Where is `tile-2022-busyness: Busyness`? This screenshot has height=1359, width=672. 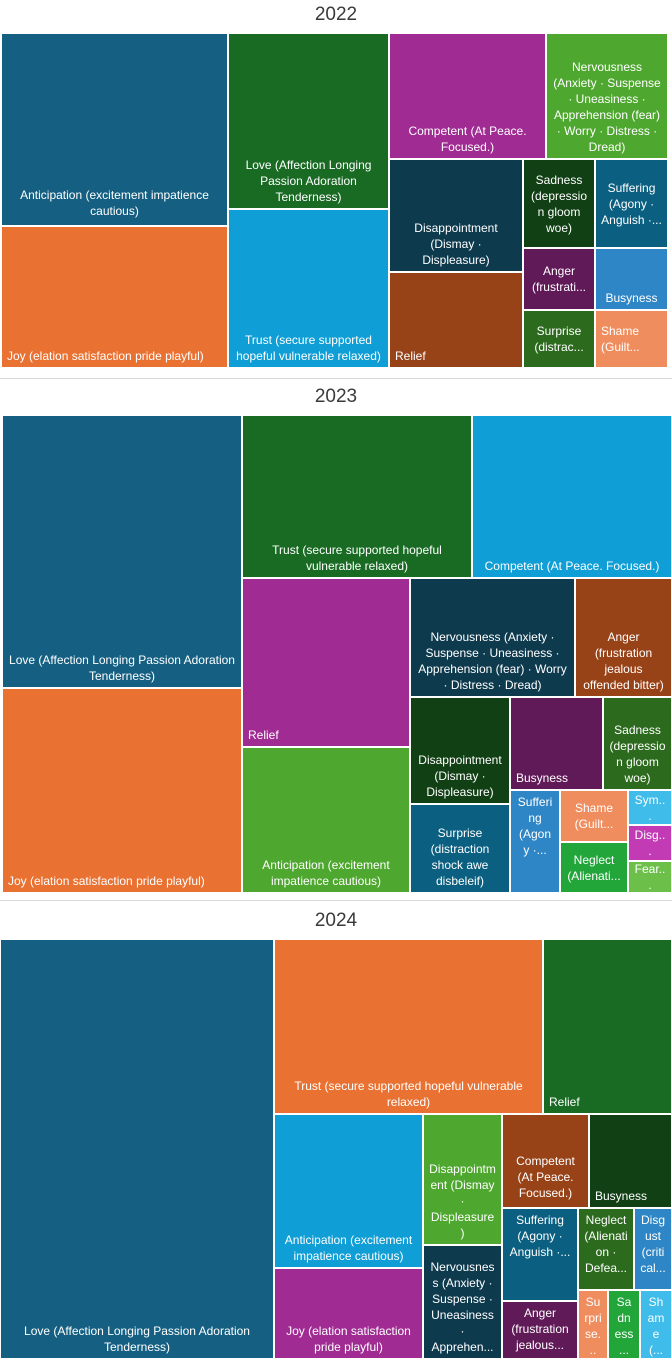
tile-2022-busyness: Busyness is located at coordinates (631, 279).